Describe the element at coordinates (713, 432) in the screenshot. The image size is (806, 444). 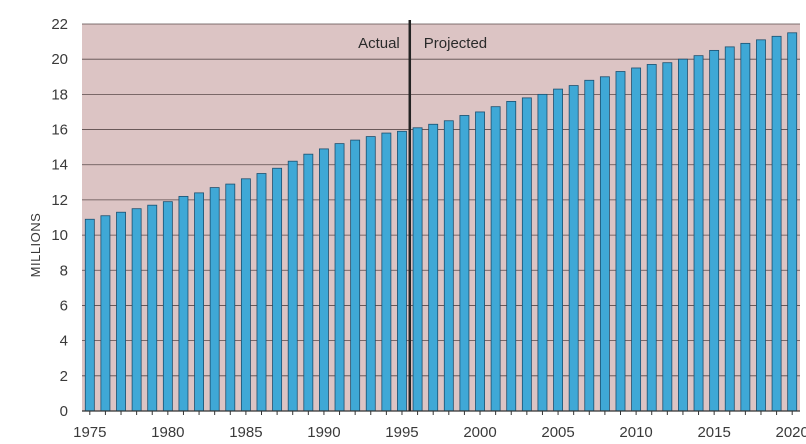
I see `x-tick-label: 2015` at that location.